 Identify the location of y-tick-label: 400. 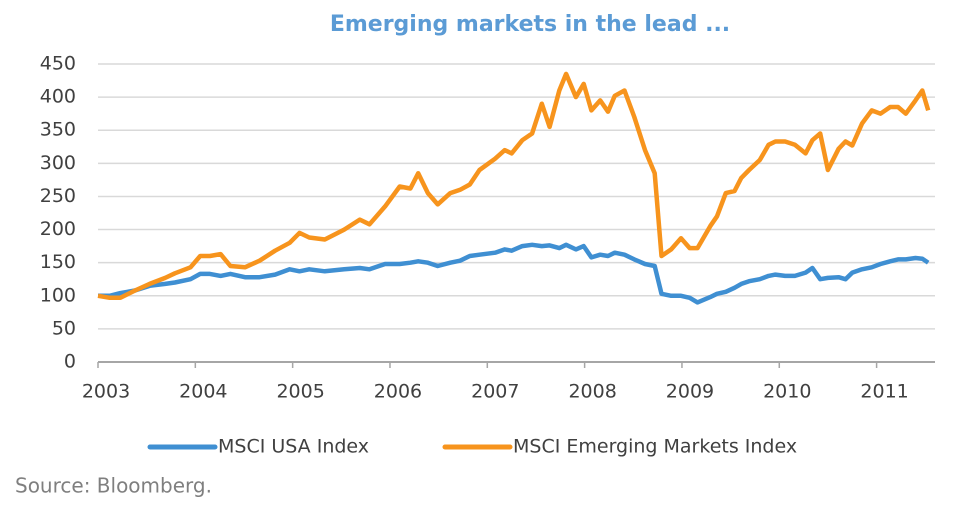
(58, 97).